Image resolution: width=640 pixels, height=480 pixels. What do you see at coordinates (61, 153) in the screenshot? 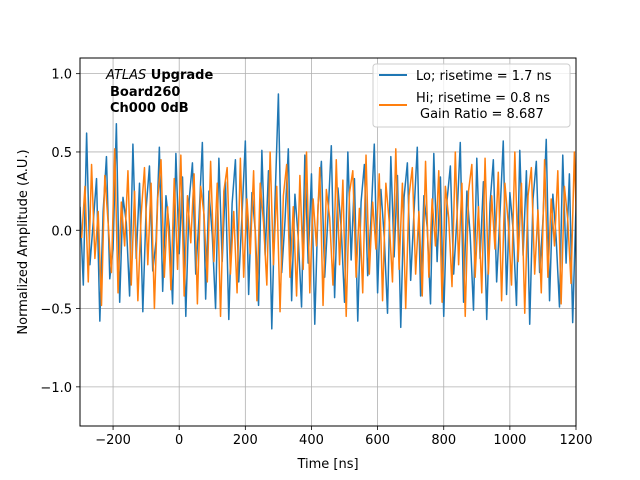
I see `y-tick-label: 0.5` at bounding box center [61, 153].